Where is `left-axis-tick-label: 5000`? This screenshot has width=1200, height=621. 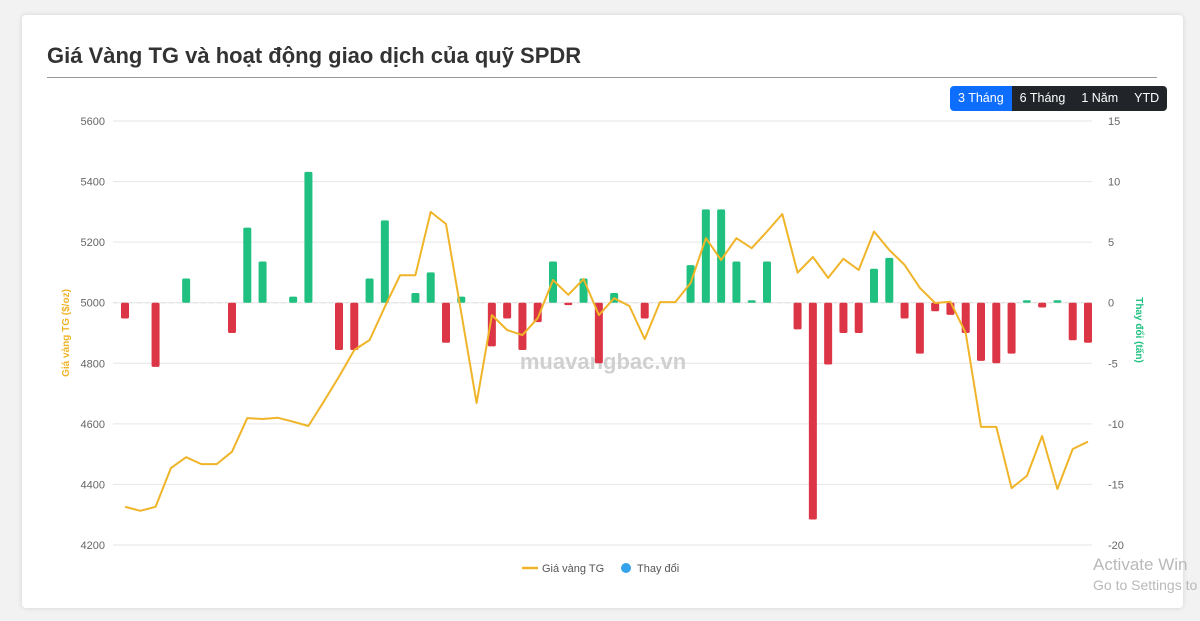 left-axis-tick-label: 5000 is located at coordinates (93, 304).